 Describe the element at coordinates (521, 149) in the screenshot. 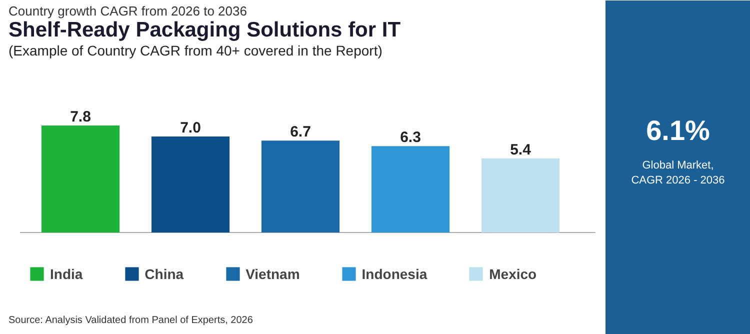

I see `data-label: 5.4` at that location.